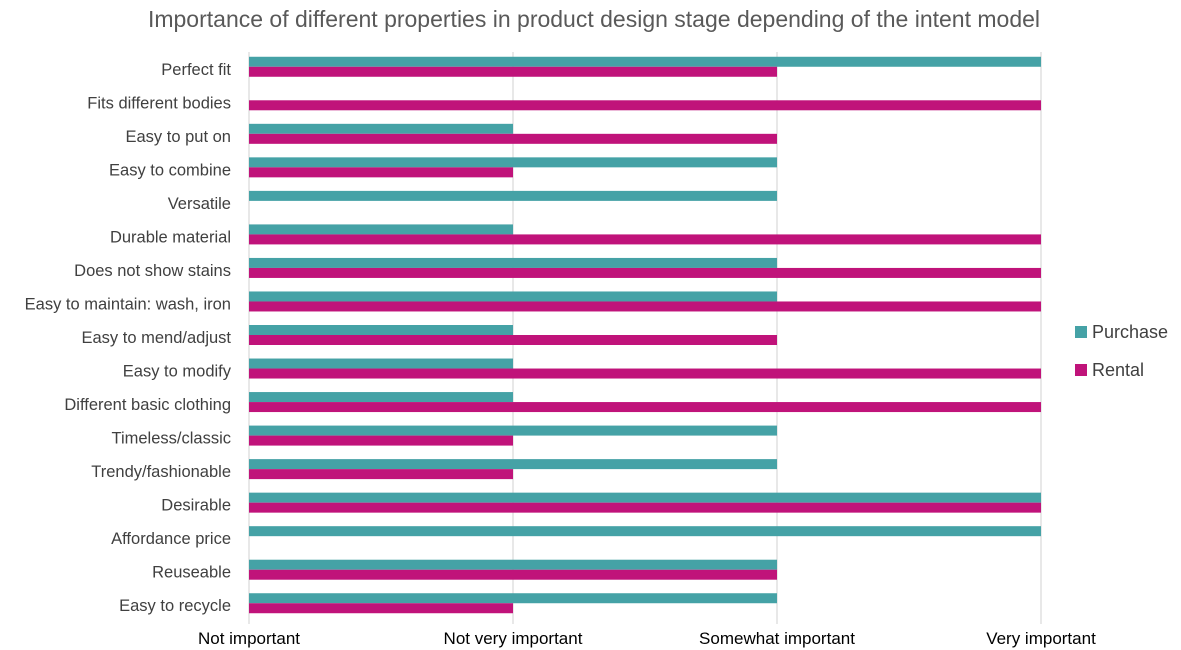 The height and width of the screenshot is (650, 1181). Describe the element at coordinates (1121, 351) in the screenshot. I see `legend: Purchase Rental` at that location.